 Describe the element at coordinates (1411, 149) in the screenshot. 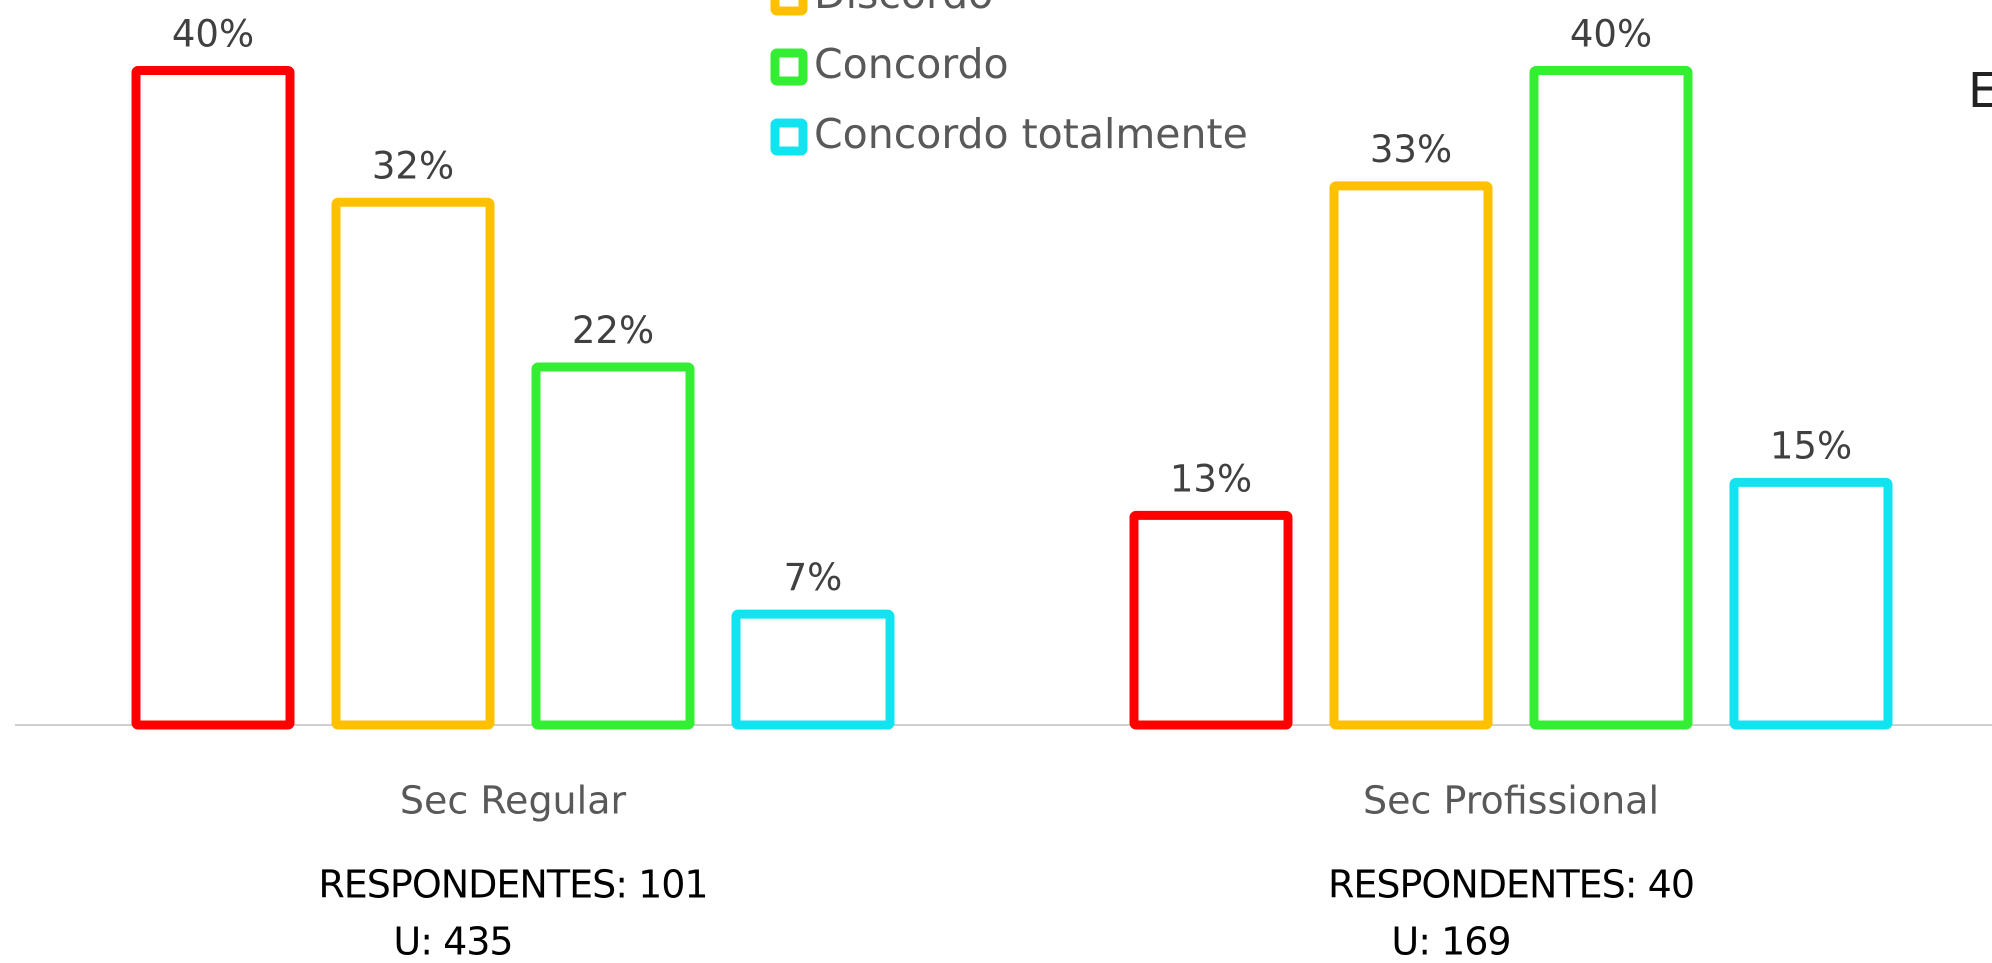

I see `data-label: 33%` at that location.